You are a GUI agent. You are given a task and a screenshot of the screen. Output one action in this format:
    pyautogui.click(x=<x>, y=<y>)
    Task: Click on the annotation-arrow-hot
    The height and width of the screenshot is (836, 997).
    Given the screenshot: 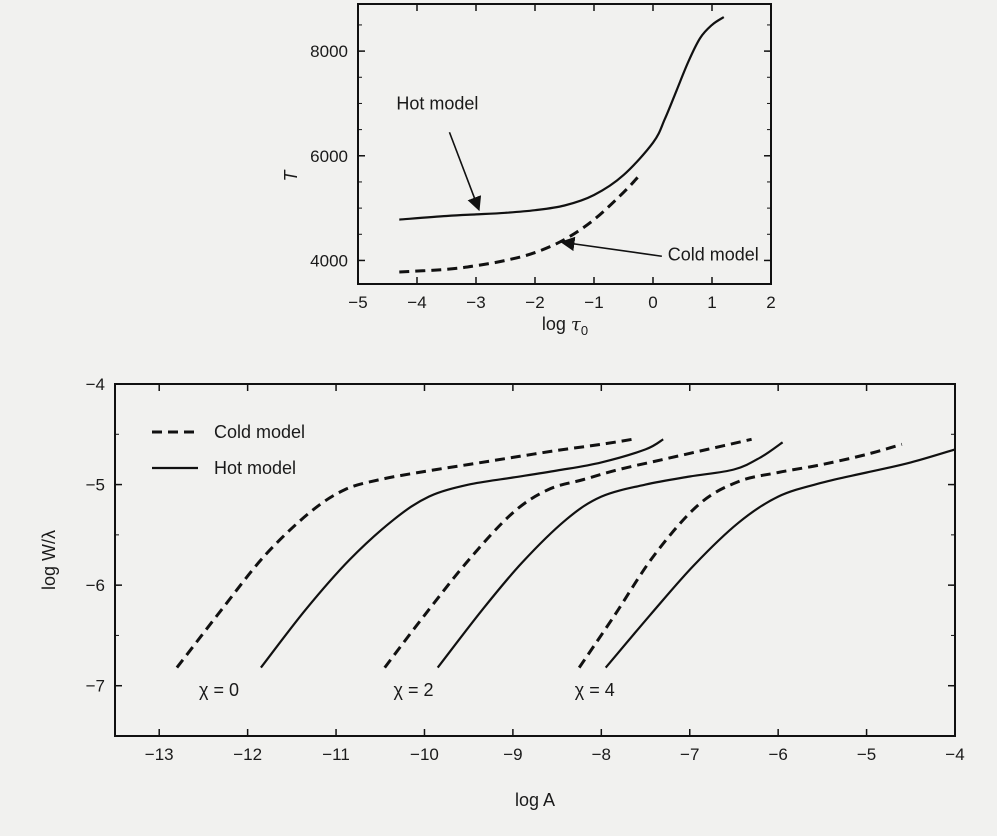 What is the action you would take?
    pyautogui.click(x=465, y=171)
    